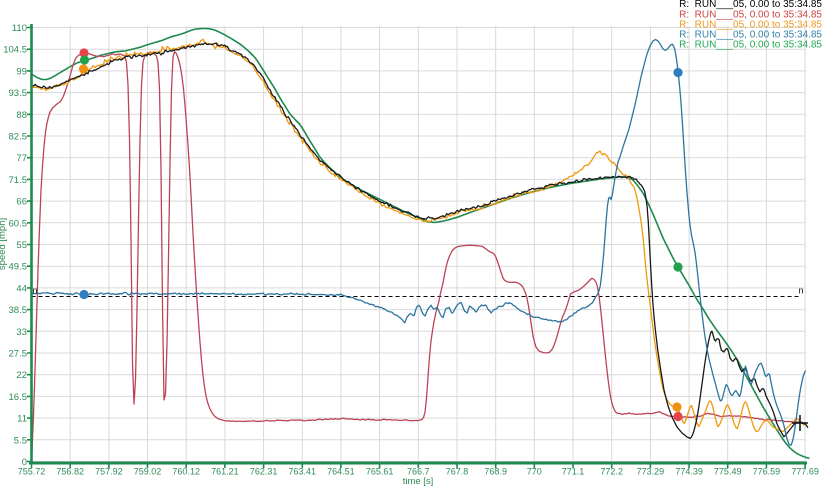 The width and height of the screenshot is (825, 493). What do you see at coordinates (380, 472) in the screenshot?
I see `svg-text: 765.61` at bounding box center [380, 472].